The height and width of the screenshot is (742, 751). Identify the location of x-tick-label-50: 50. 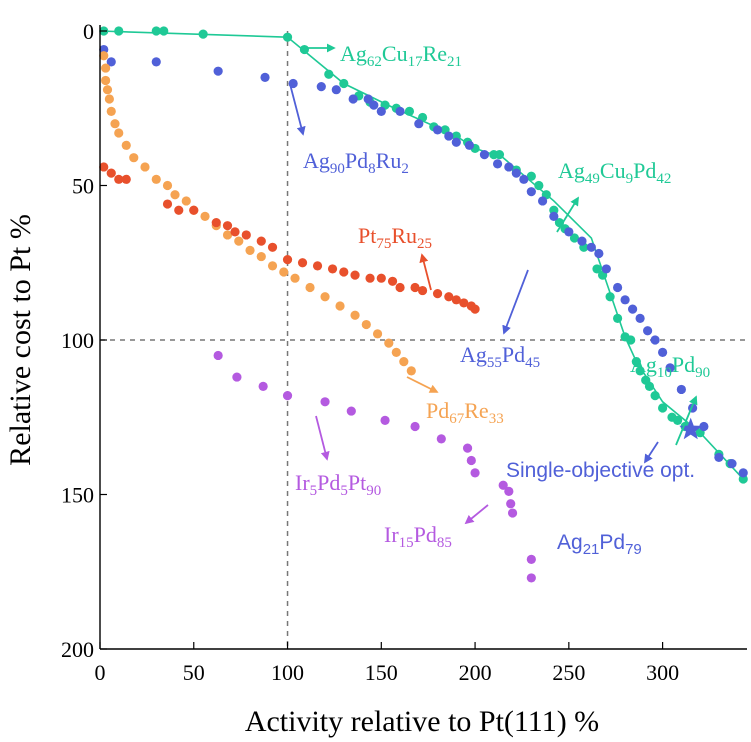
(194, 672).